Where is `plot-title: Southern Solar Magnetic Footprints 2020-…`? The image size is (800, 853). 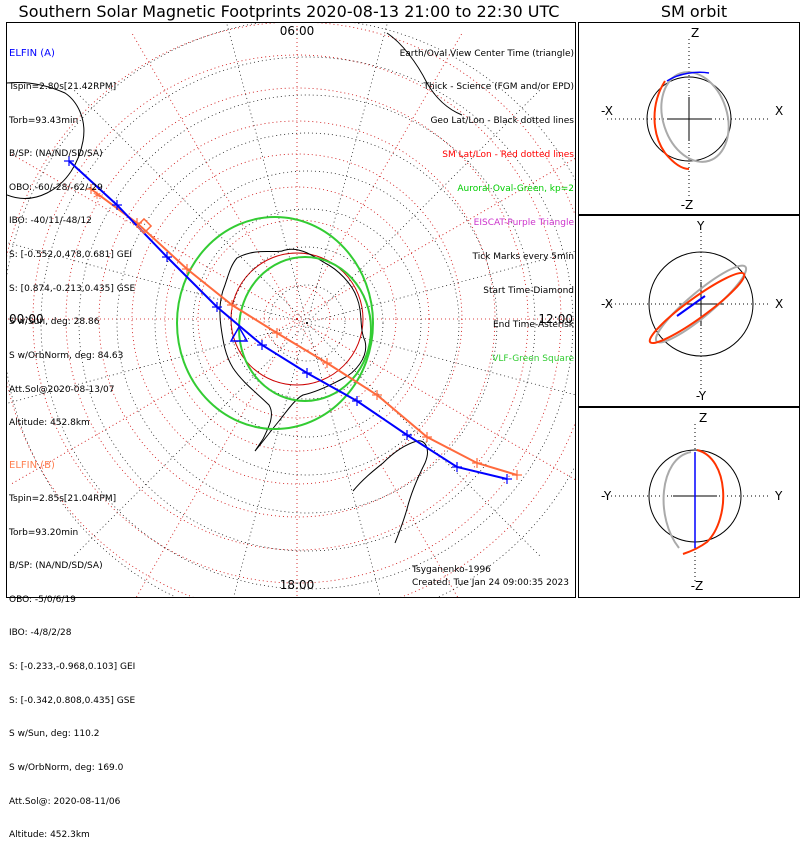 plot-title: Southern Solar Magnetic Footprints 2020-… is located at coordinates (289, 11).